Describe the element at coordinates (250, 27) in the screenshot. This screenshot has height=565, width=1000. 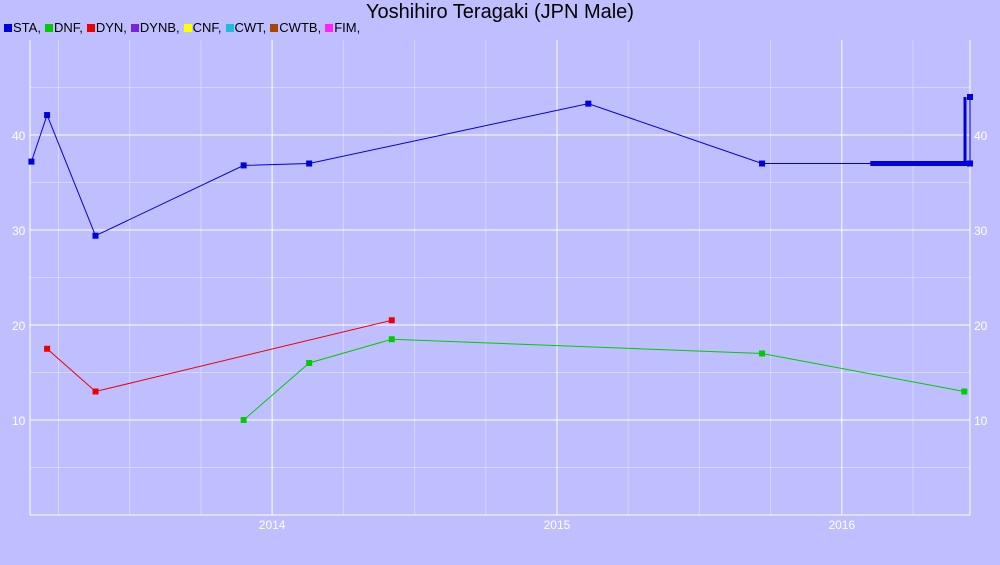
I see `legend-label: CWT,` at that location.